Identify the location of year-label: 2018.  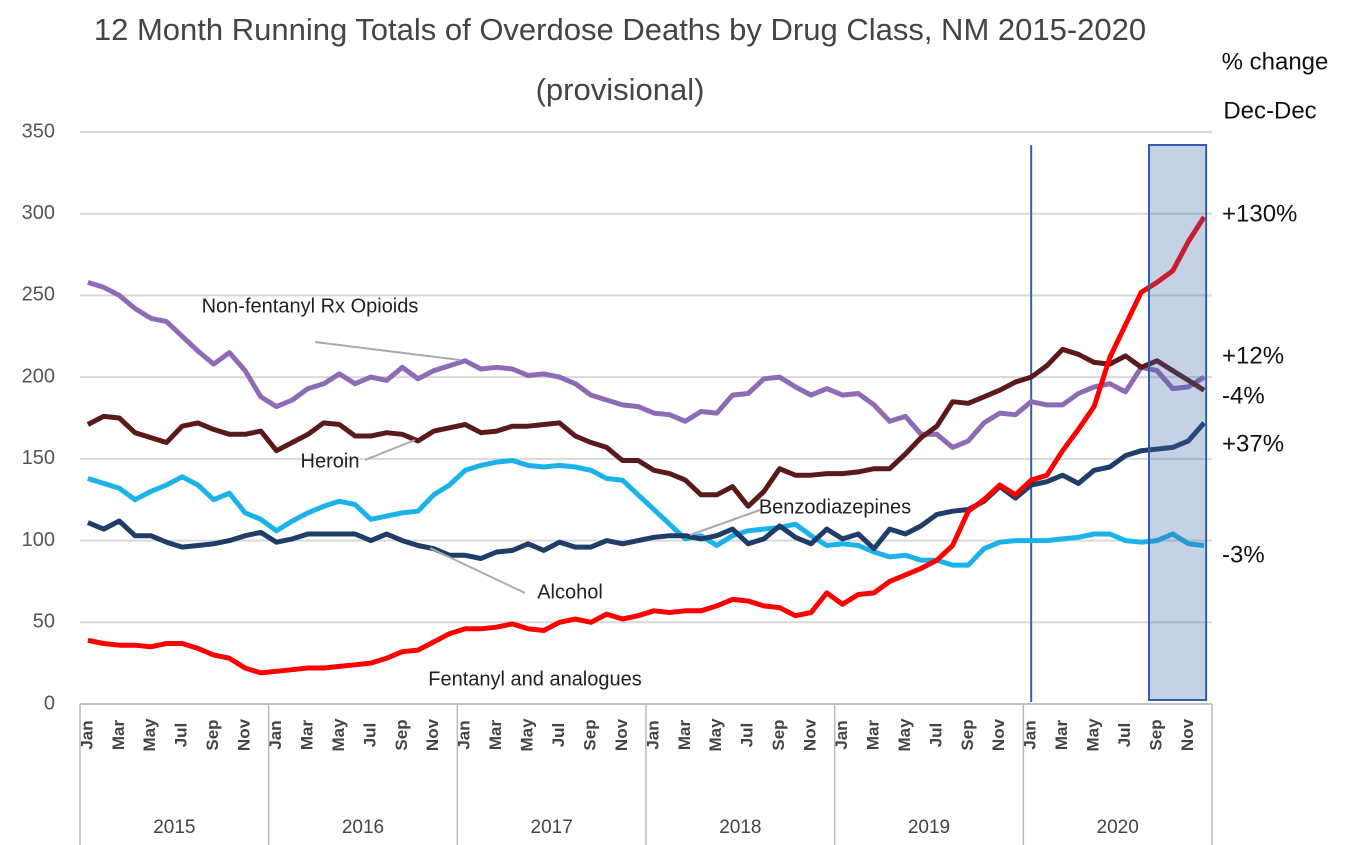
(740, 827).